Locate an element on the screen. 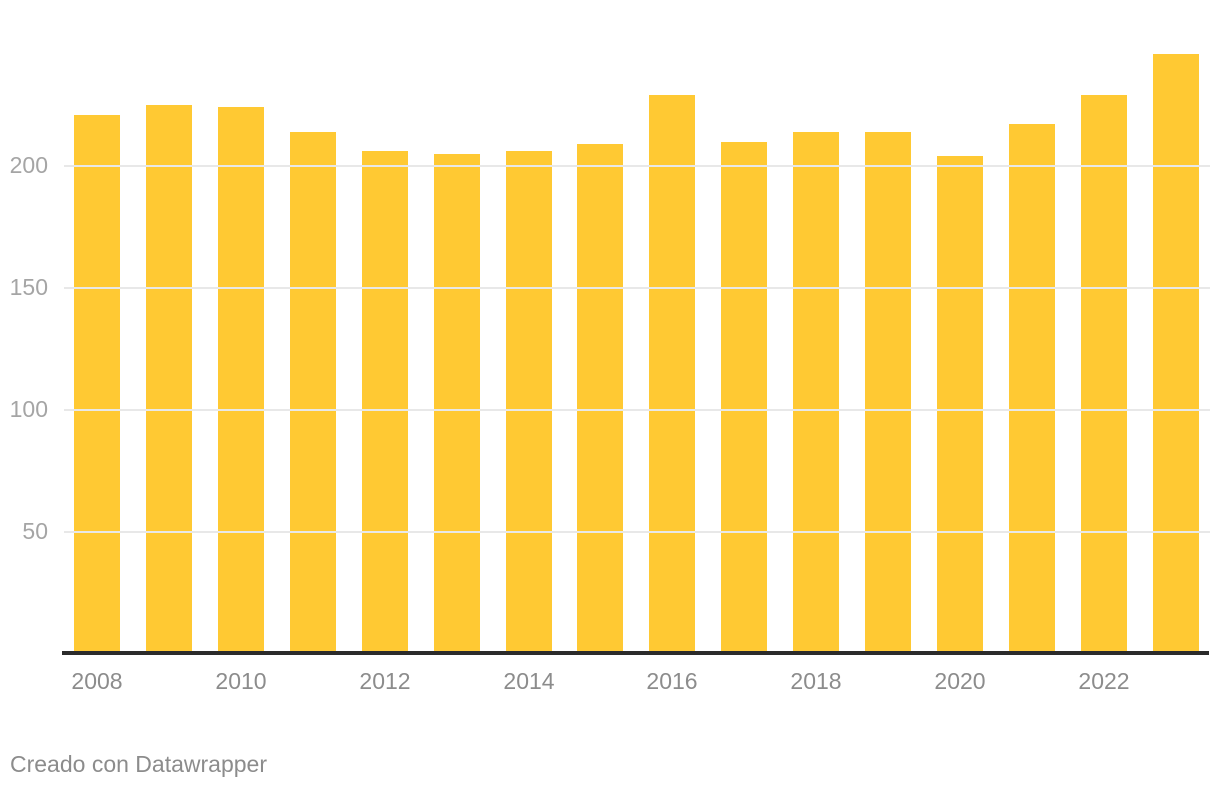 Image resolution: width=1220 pixels, height=788 pixels. bar-2021 is located at coordinates (1031, 387).